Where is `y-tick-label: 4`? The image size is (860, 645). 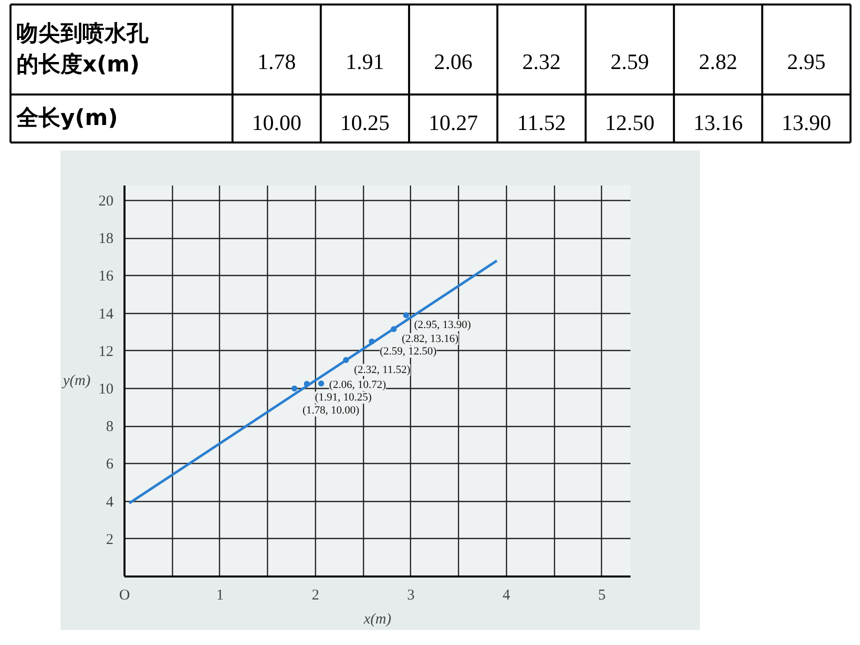 y-tick-label: 4 is located at coordinates (110, 502).